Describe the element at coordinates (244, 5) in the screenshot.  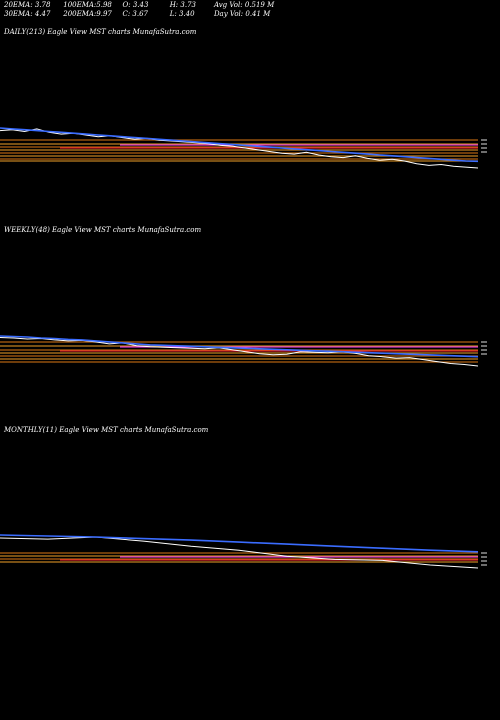
I see `avg-vol-readout: Avg Vol: 0.519 M` at that location.